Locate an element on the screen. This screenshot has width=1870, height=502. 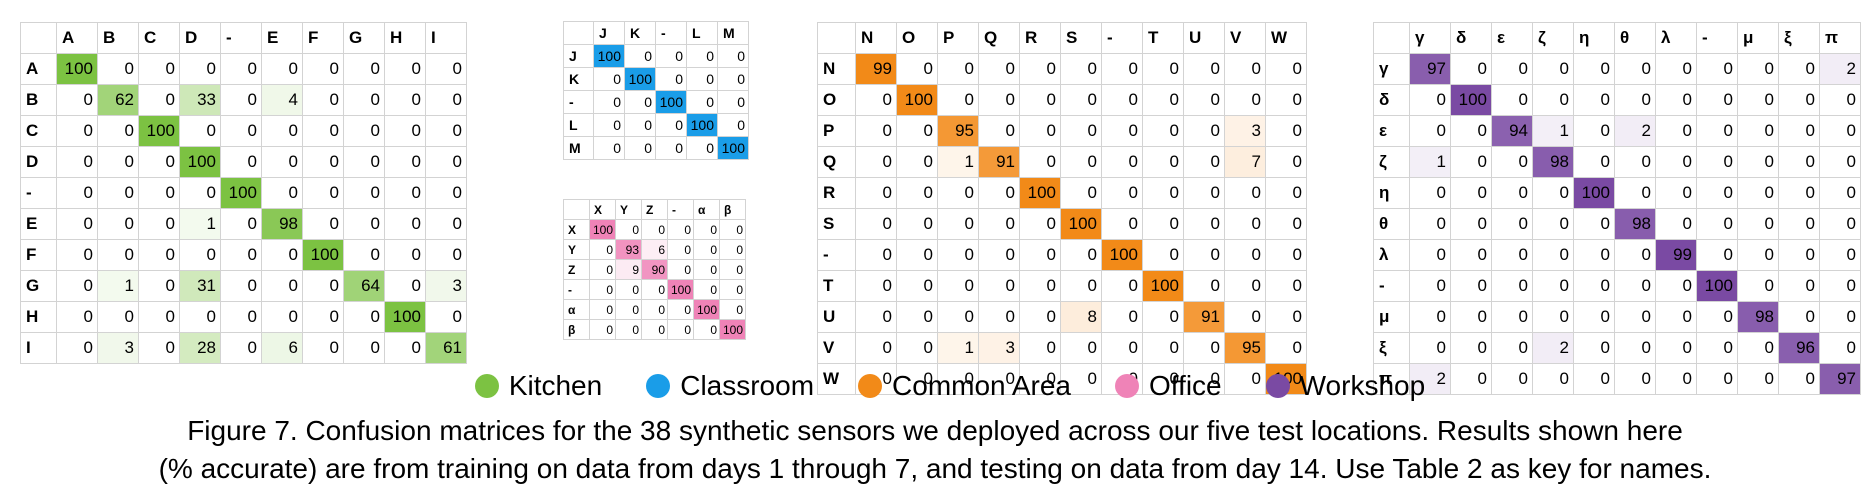
row-label: N is located at coordinates (836, 69).